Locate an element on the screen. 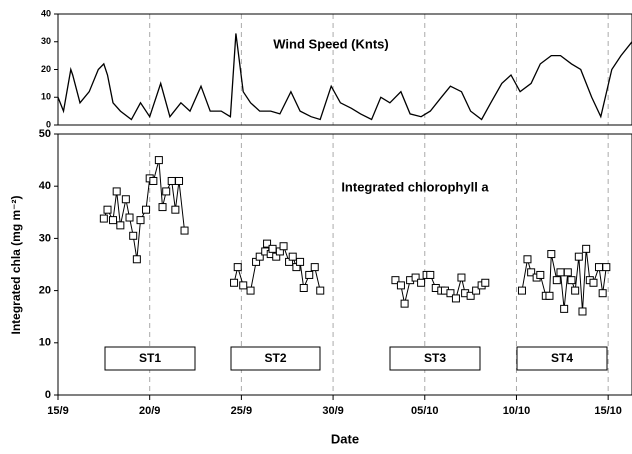  x-axis-label: Date is located at coordinates (345, 438).